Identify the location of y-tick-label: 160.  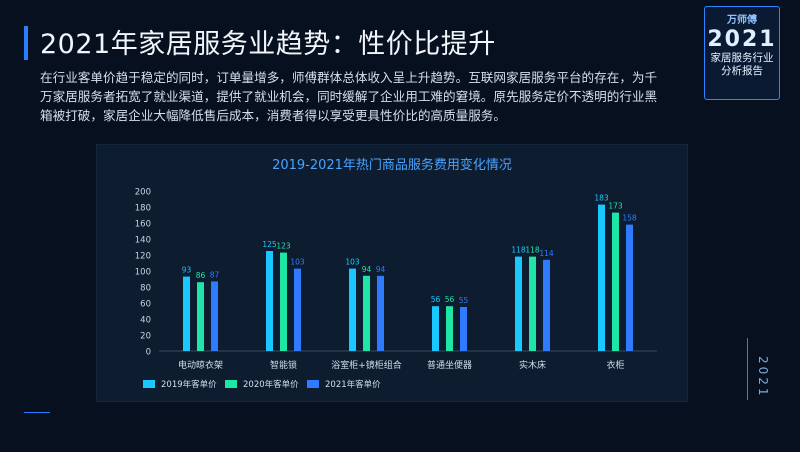
(143, 225).